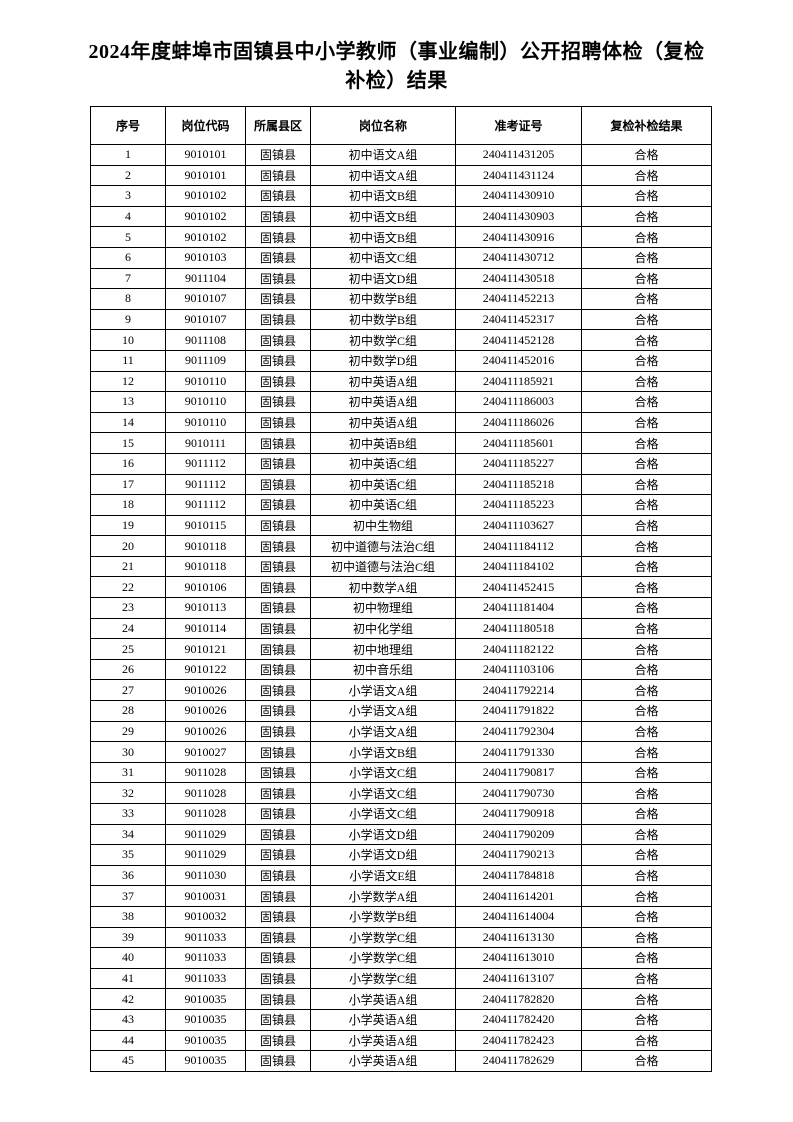 Image resolution: width=793 pixels, height=1122 pixels. What do you see at coordinates (383, 916) in the screenshot?
I see `cell-post: 小学数学B组` at bounding box center [383, 916].